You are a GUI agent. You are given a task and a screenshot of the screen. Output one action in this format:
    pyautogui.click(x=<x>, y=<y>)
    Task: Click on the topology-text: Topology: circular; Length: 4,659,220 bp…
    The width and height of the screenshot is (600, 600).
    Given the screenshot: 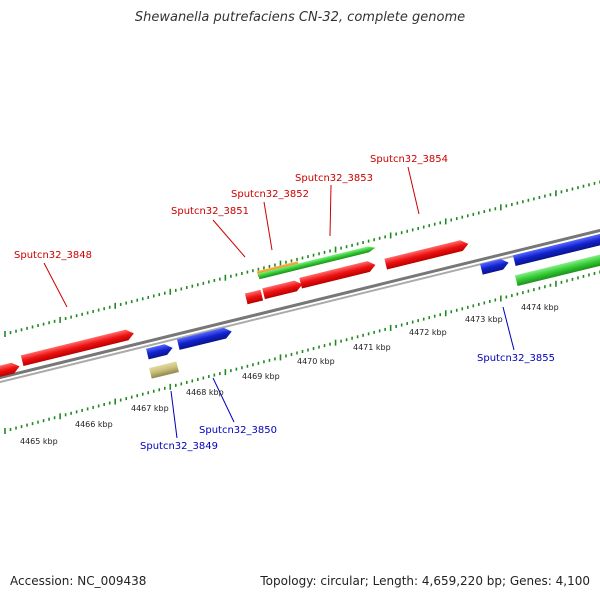 What is the action you would take?
    pyautogui.click(x=425, y=581)
    